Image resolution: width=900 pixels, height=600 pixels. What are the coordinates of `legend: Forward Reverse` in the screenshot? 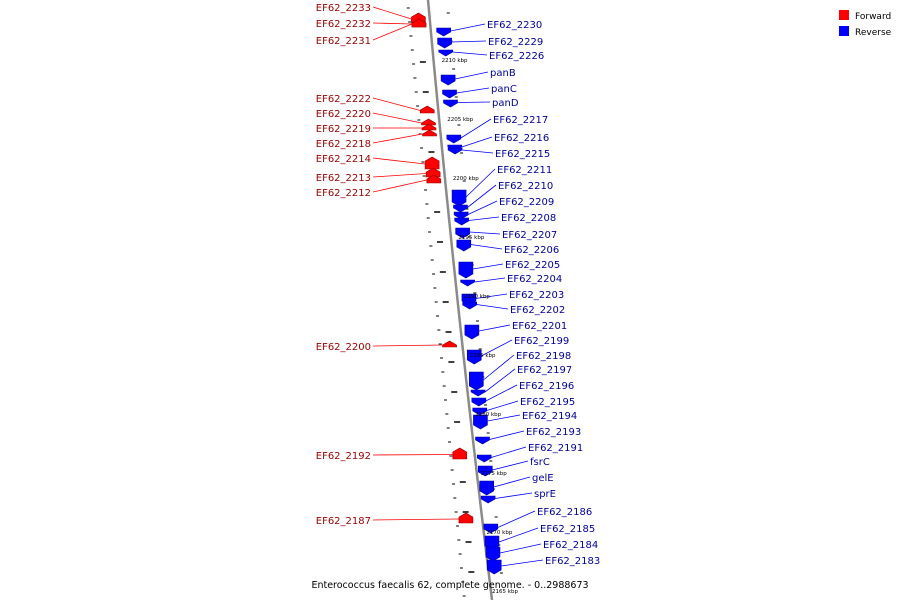 It's located at (865, 24).